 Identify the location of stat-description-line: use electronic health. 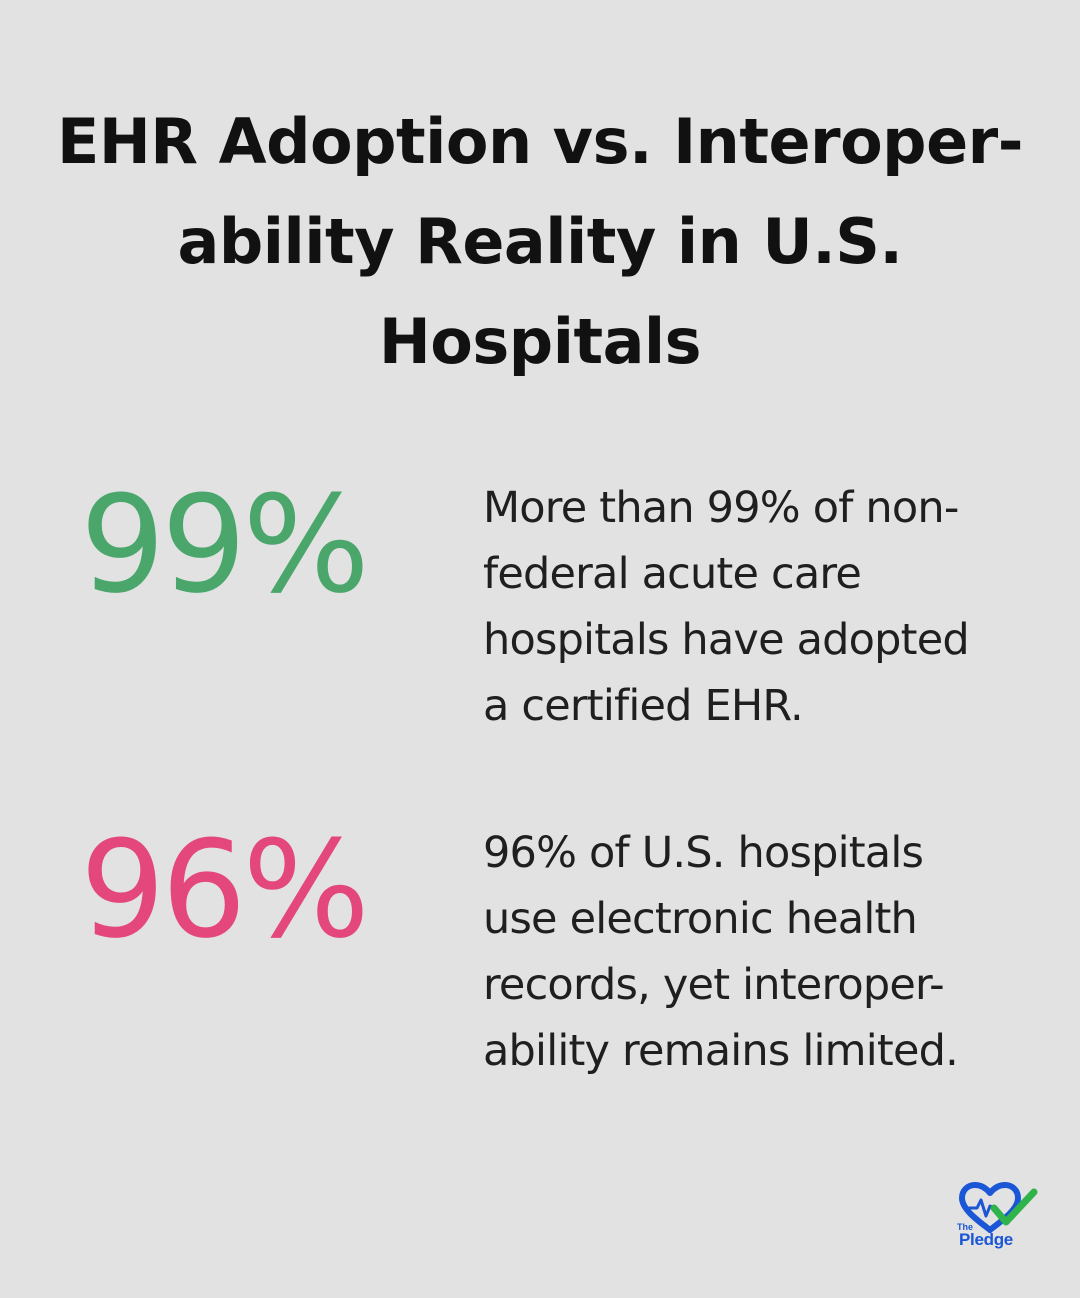
(700, 919).